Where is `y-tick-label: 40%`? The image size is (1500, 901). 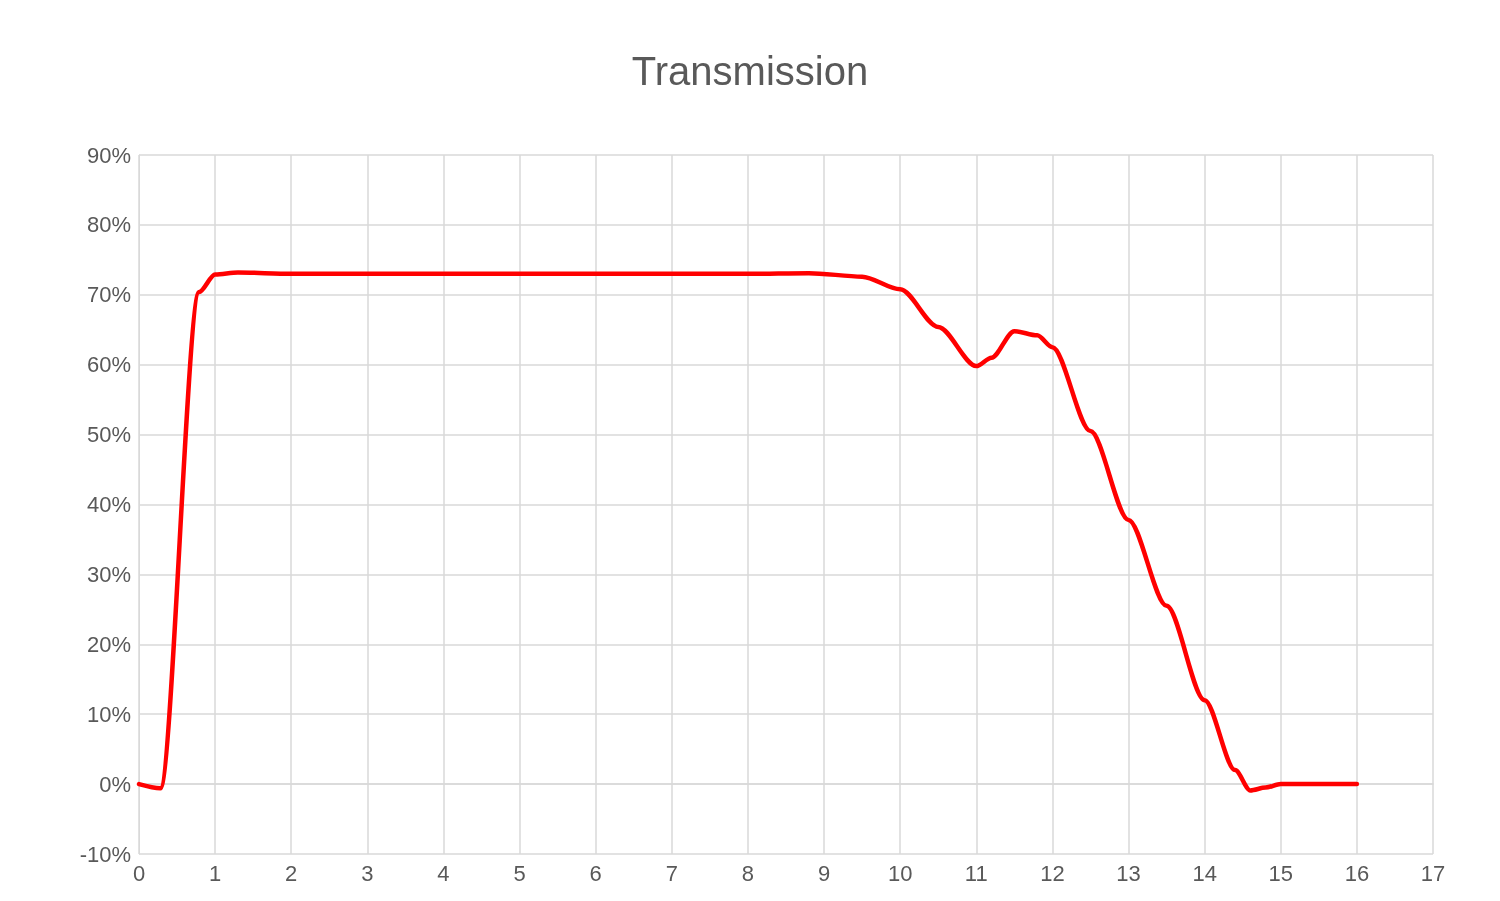
y-tick-label: 40% is located at coordinates (108, 504).